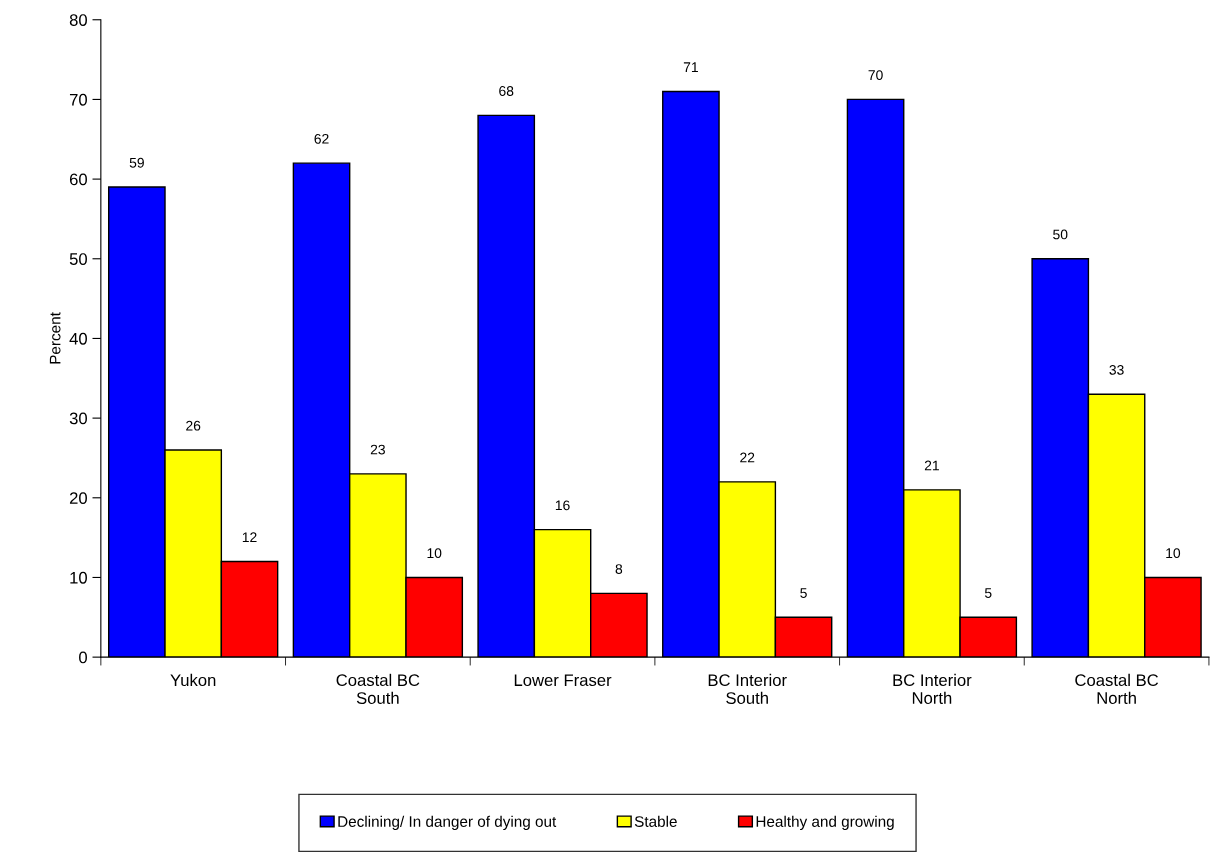  I want to click on y-tick-label: 0, so click(83, 657).